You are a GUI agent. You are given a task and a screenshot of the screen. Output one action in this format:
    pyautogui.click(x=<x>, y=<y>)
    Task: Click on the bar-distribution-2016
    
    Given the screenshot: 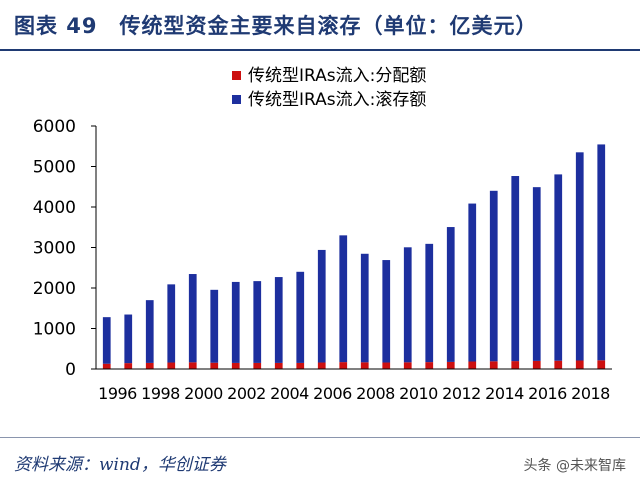 What is the action you would take?
    pyautogui.click(x=536, y=364)
    